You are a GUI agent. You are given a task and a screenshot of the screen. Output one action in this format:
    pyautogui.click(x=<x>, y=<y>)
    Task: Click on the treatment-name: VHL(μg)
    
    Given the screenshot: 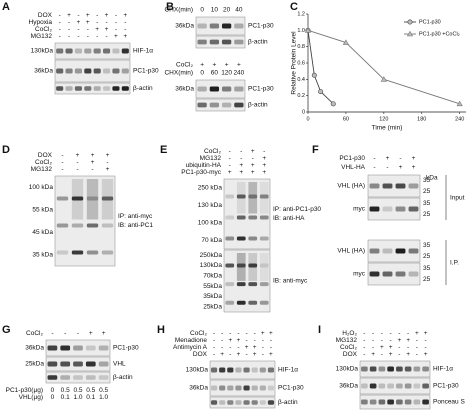 What is the action you would take?
    pyautogui.click(x=31, y=397)
    